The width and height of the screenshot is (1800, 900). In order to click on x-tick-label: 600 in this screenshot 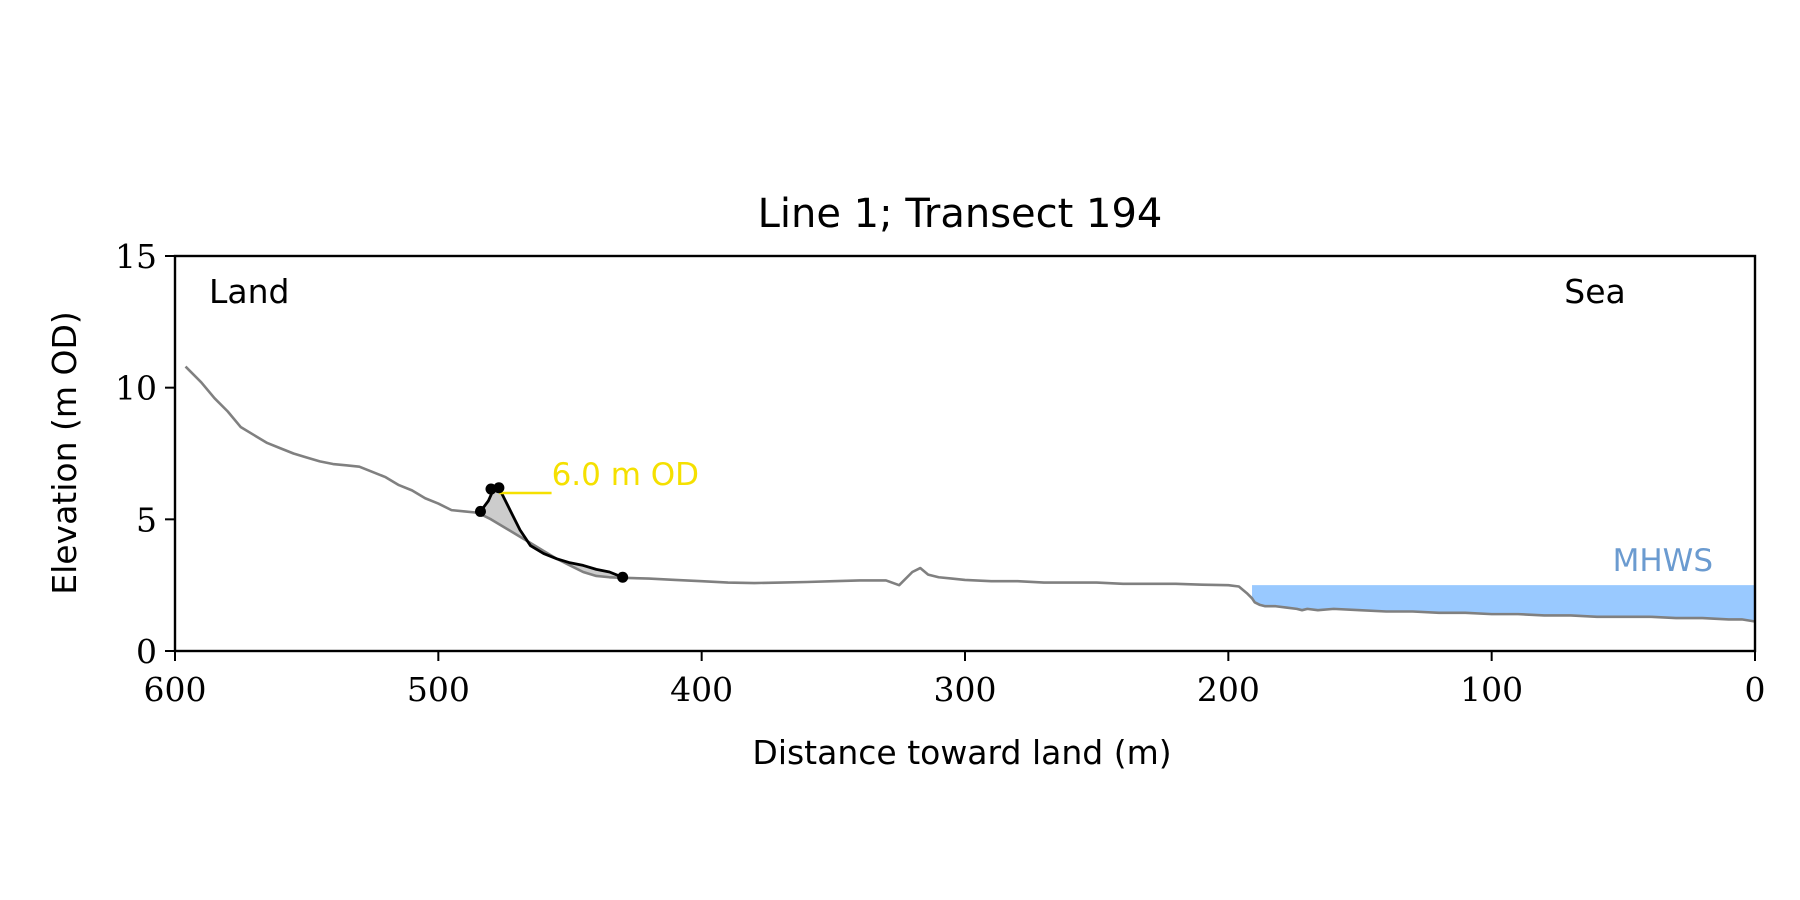, I will do `click(175, 689)`.